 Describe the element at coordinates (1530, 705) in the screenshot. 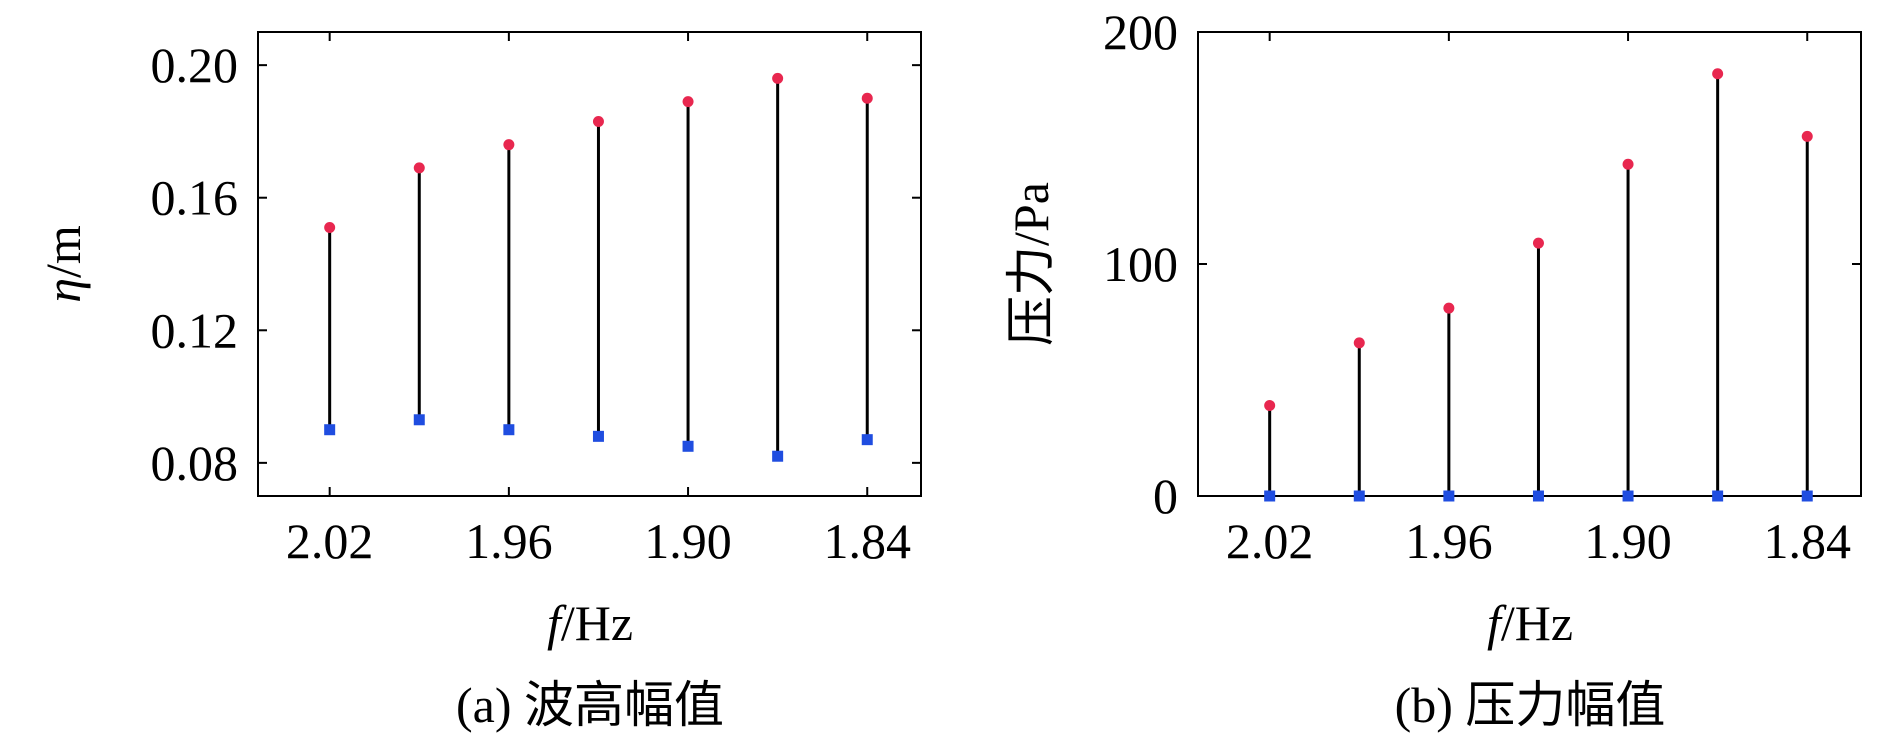

I see `panel-caption: (b) 压力幅值` at that location.